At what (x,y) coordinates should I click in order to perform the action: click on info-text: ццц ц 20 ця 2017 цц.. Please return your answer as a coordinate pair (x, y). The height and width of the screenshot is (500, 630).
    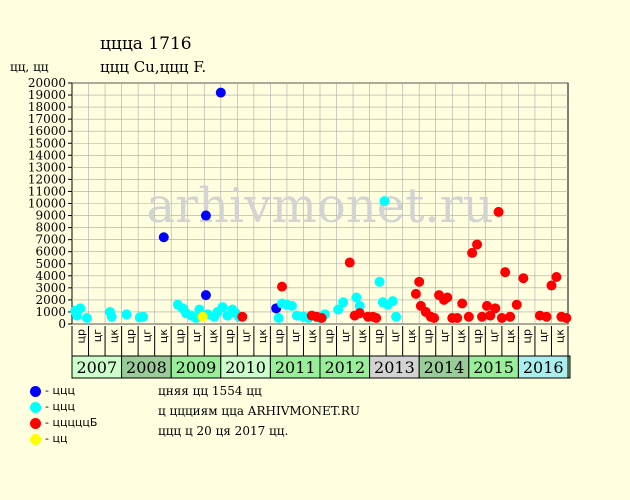
    Looking at the image, I should click on (223, 431).